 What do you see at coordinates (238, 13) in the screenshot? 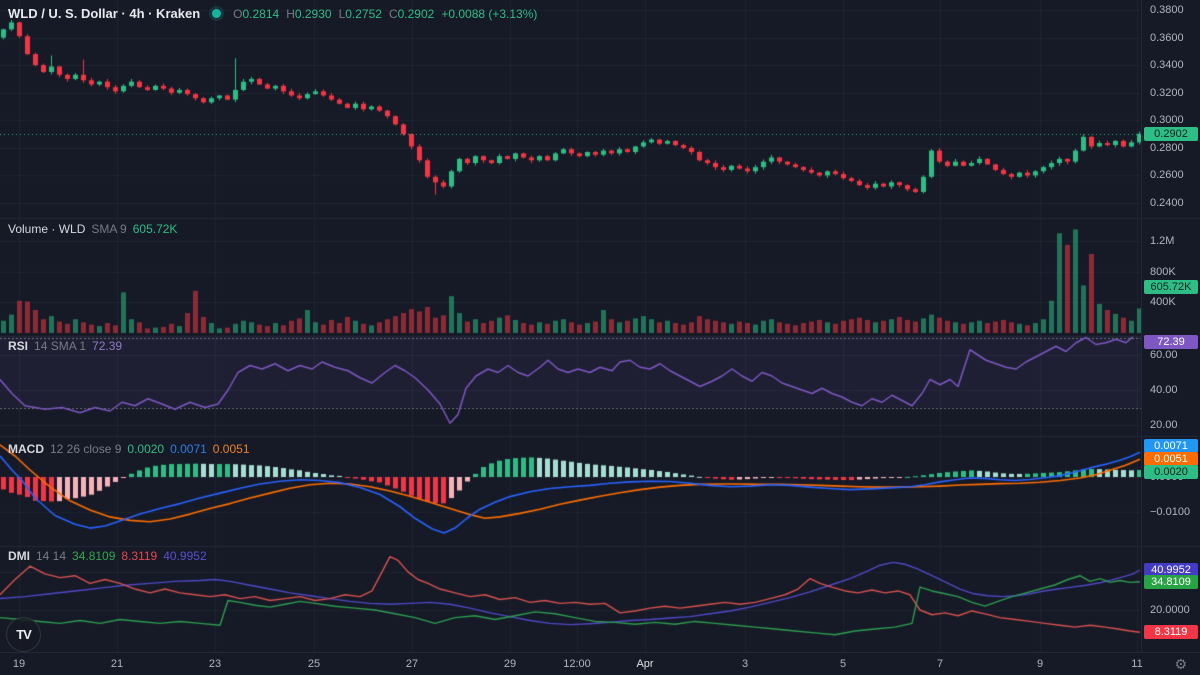
I see `open-label: O` at bounding box center [238, 13].